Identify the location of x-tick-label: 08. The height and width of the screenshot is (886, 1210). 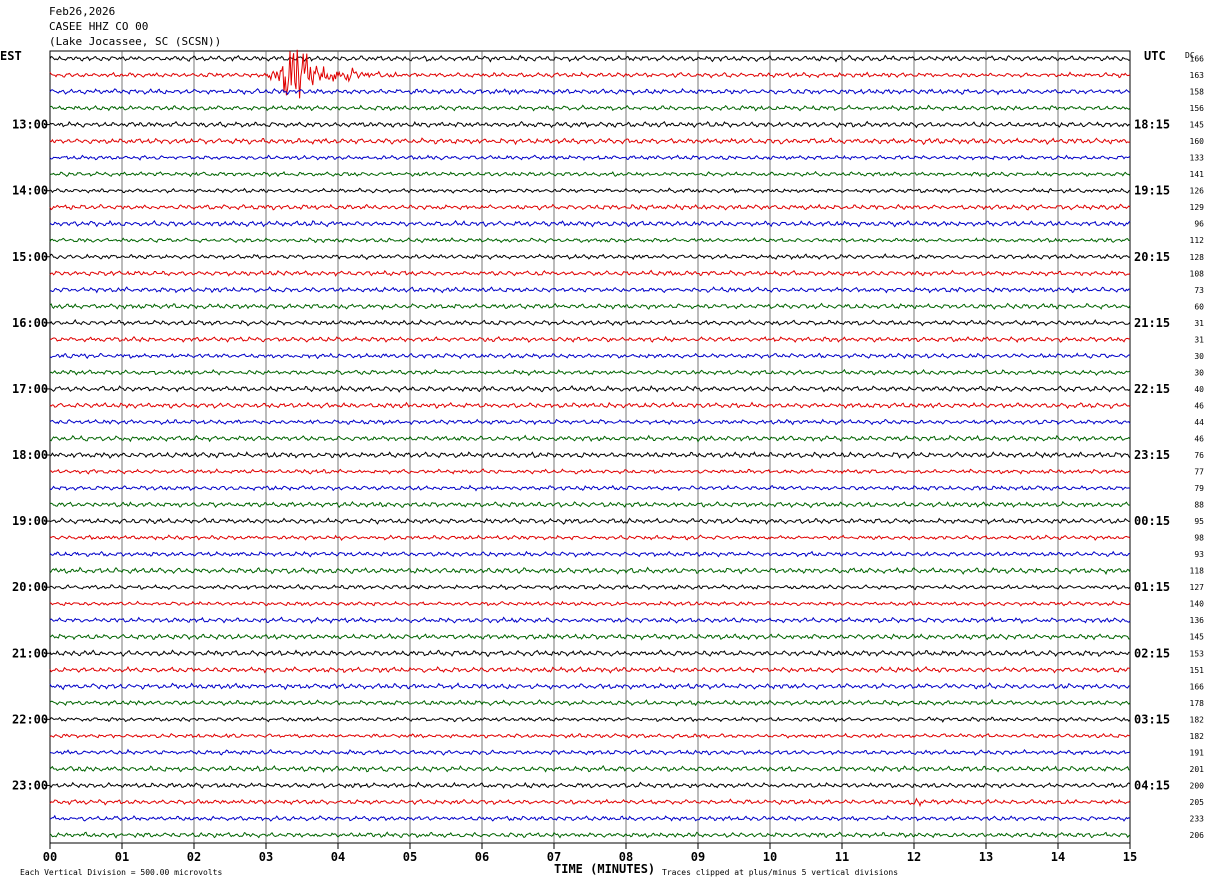
(626, 857).